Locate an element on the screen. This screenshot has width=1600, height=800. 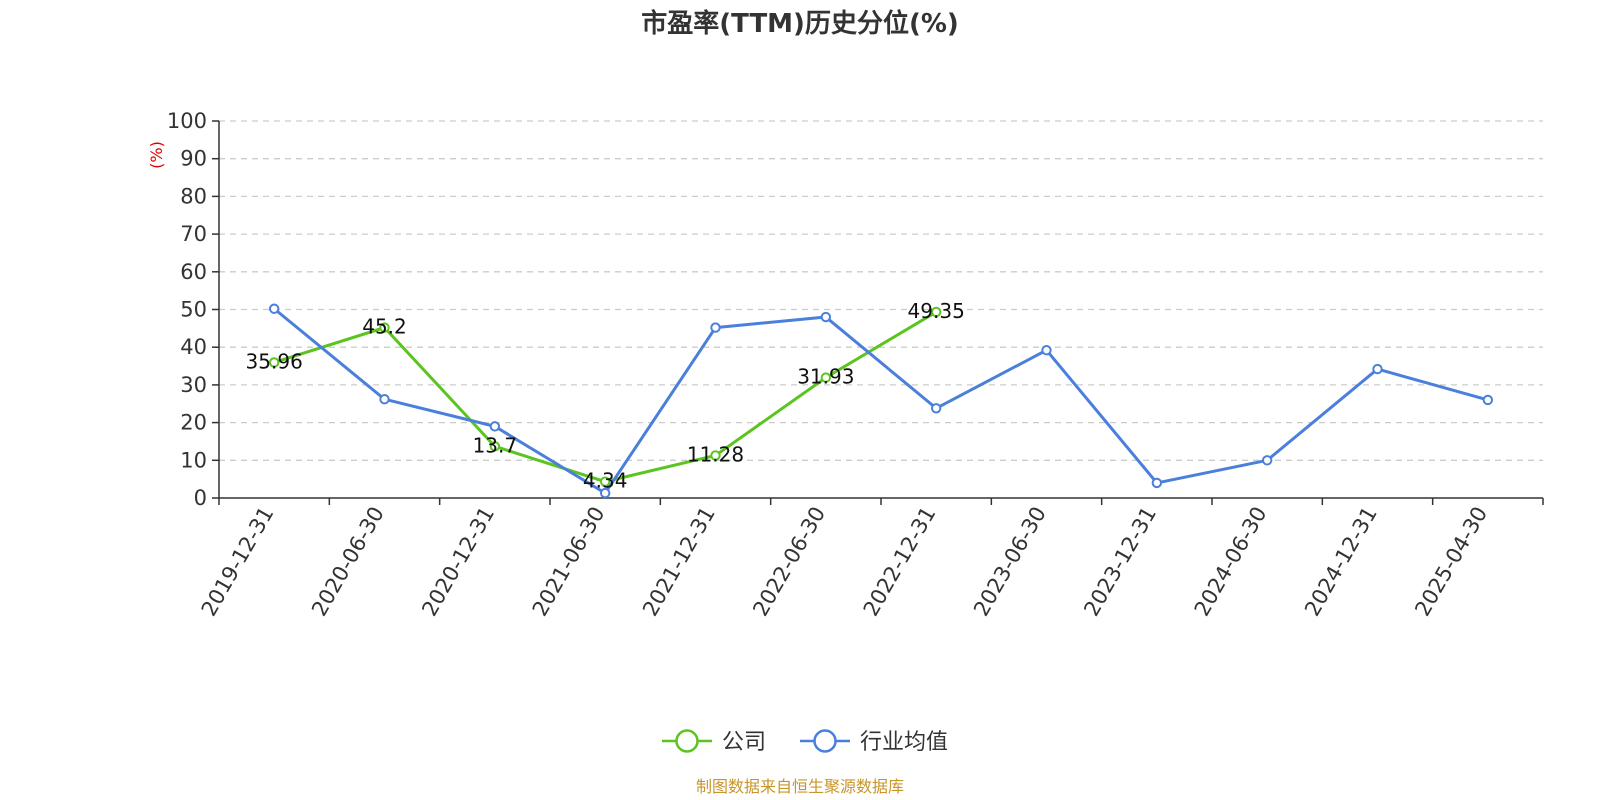
data-label: 35.96 is located at coordinates (274, 361).